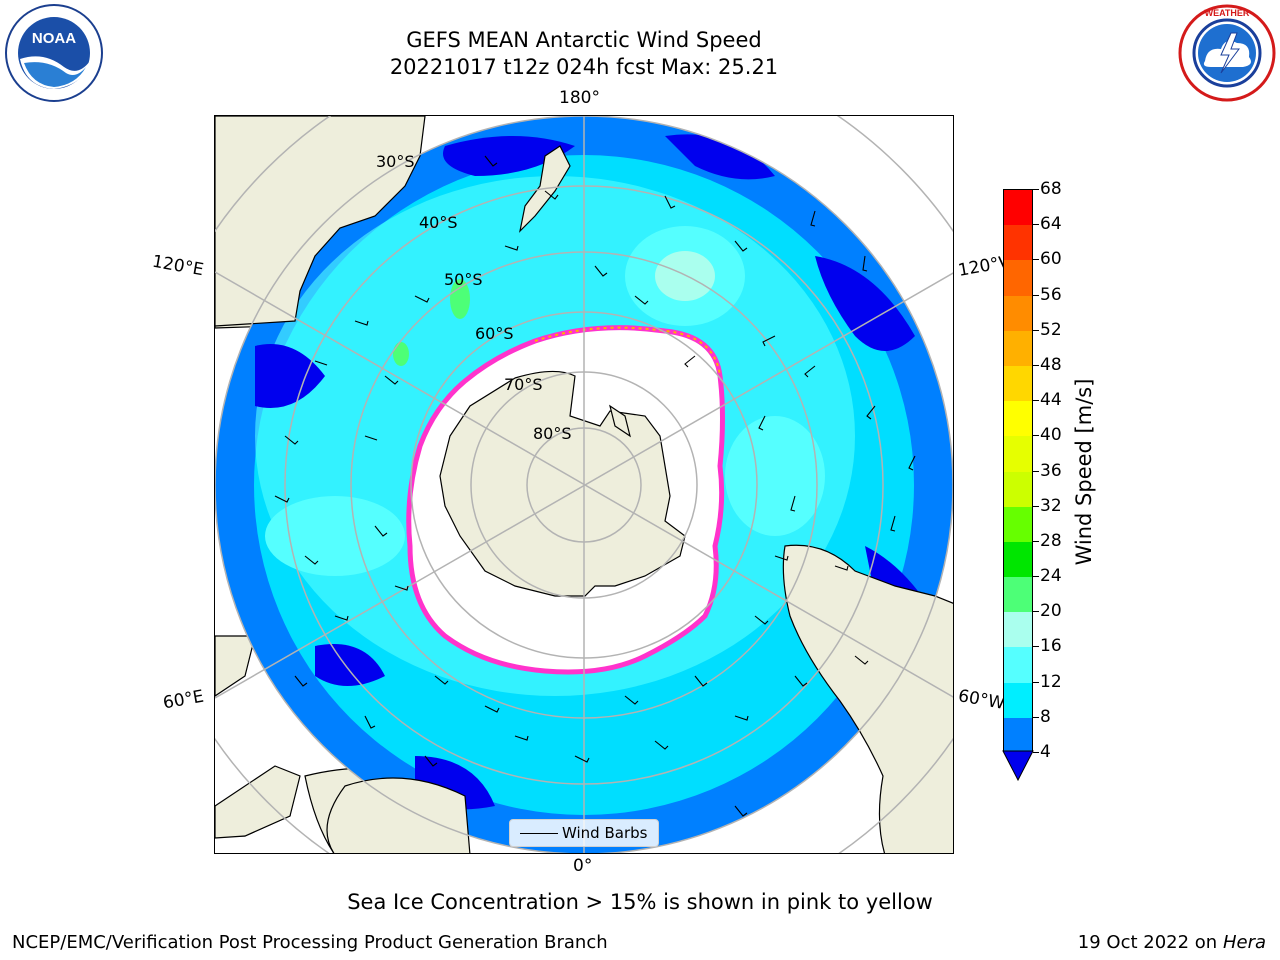 The width and height of the screenshot is (1280, 960). I want to click on colorbar-tick-label: 52, so click(1051, 329).